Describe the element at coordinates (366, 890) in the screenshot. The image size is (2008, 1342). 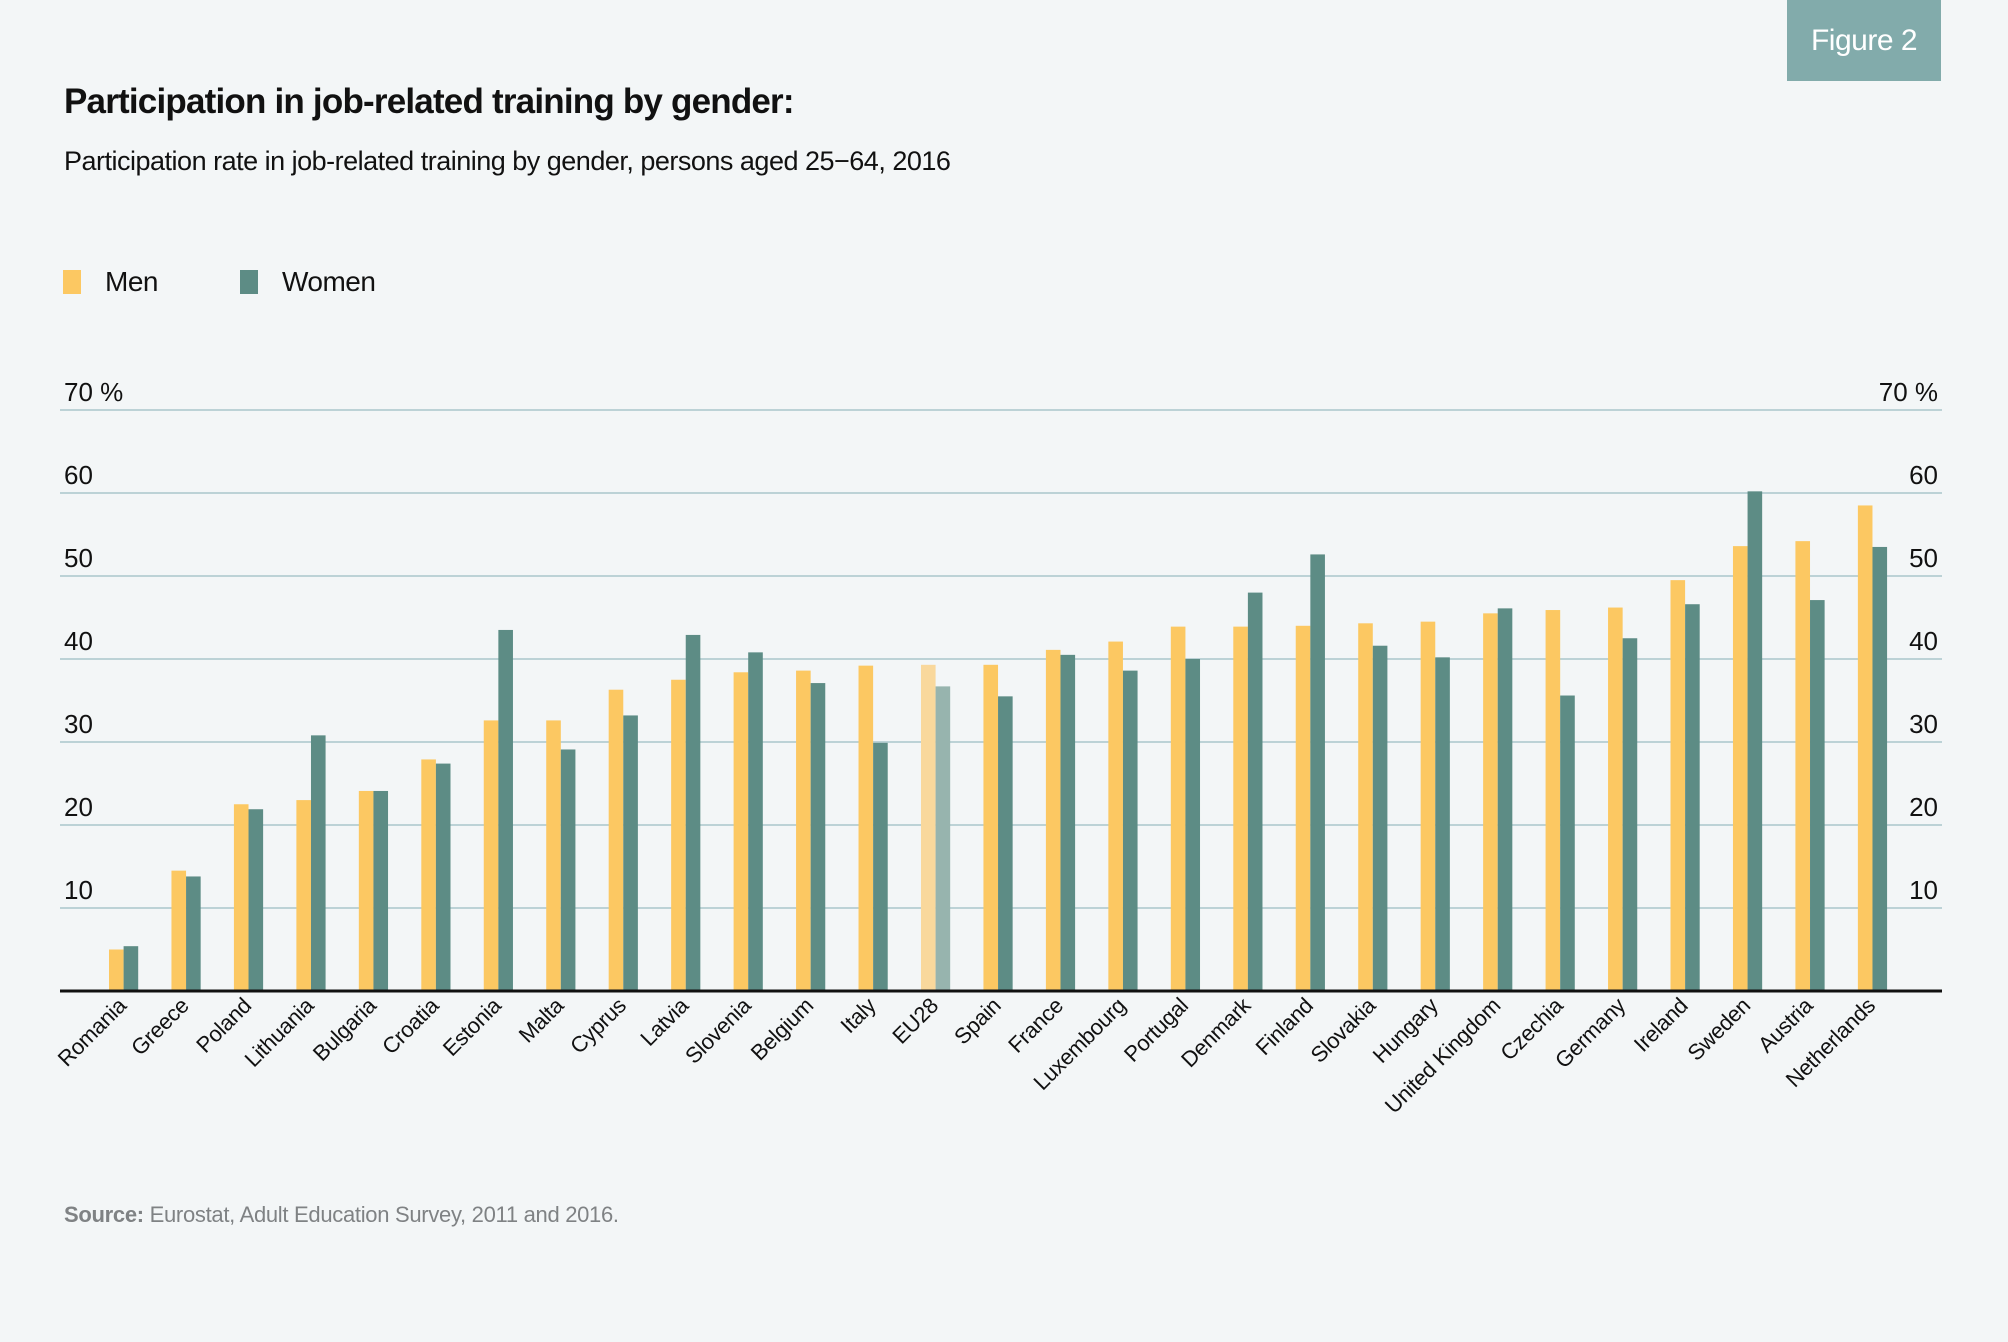
I see `bar-men-bulgaria` at that location.